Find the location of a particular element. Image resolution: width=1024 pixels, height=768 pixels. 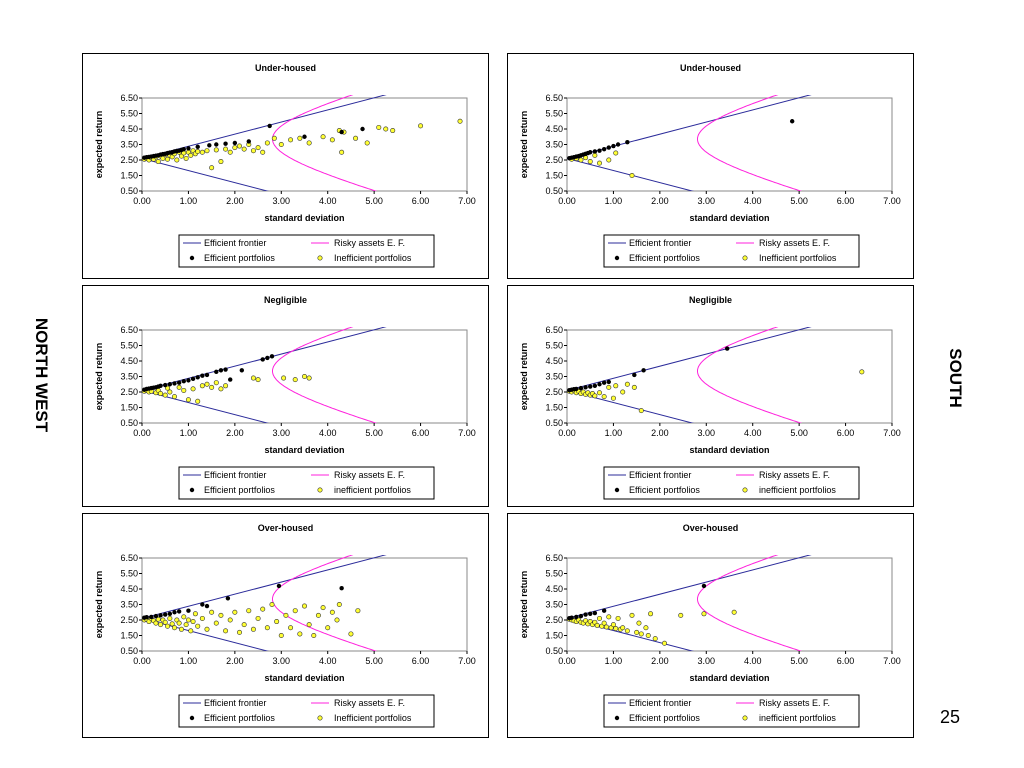

x-tick-label: 6.00 is located at coordinates (846, 433).